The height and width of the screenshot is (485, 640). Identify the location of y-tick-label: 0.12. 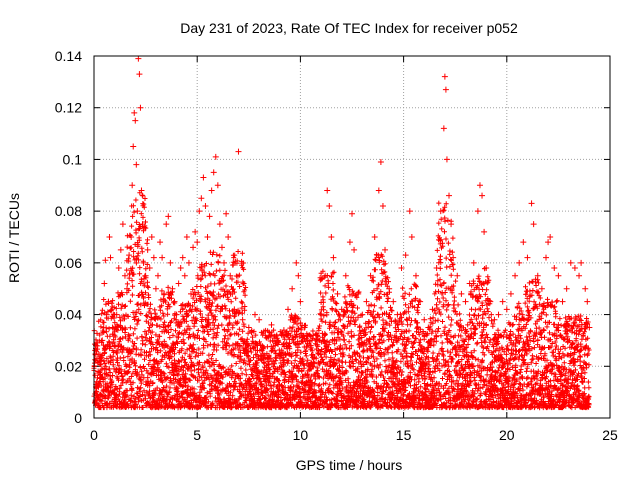
(68, 108).